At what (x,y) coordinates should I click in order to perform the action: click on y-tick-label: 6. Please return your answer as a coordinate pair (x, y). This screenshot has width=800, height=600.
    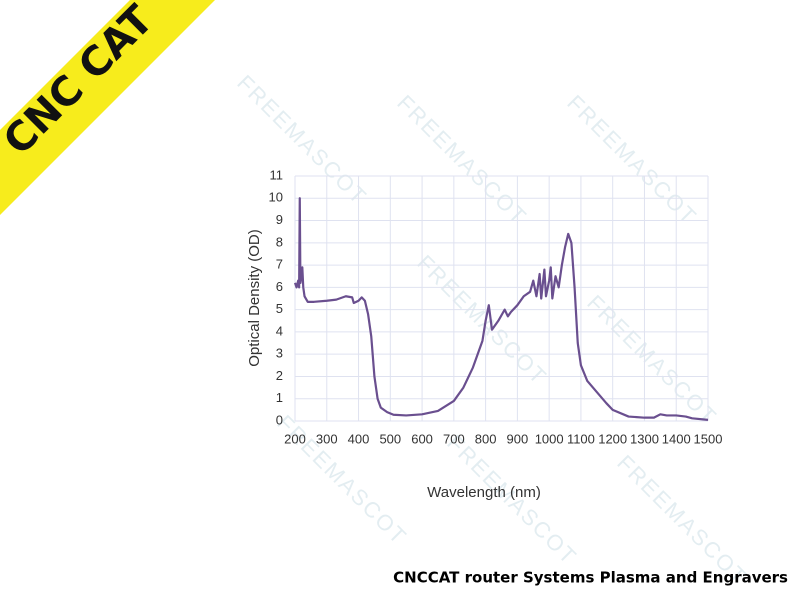
    Looking at the image, I should click on (279, 286).